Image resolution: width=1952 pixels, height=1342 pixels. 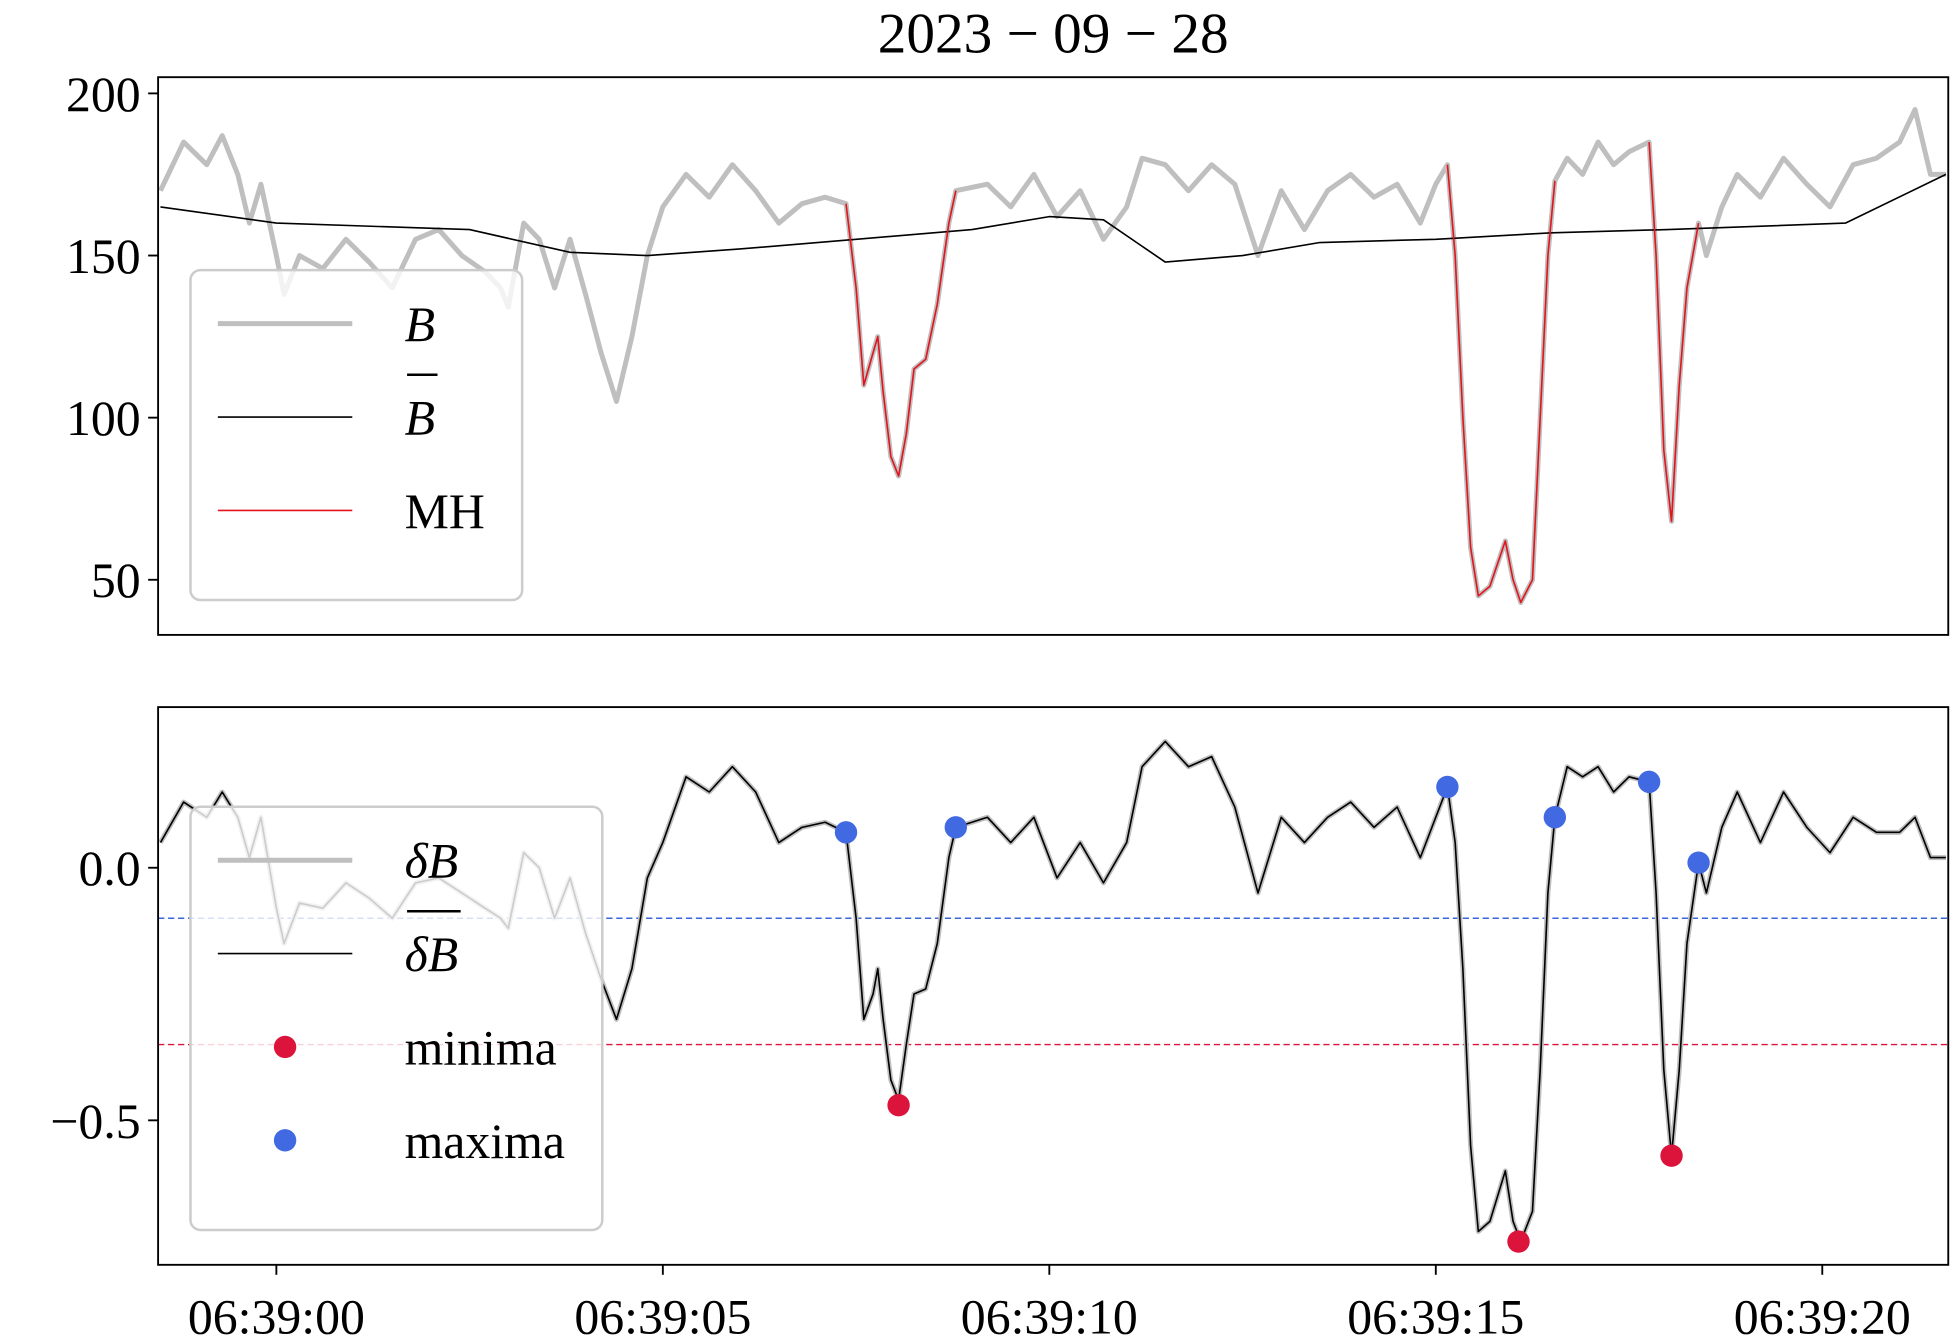 What do you see at coordinates (109, 868) in the screenshot?
I see `y-tick-label: 0.0` at bounding box center [109, 868].